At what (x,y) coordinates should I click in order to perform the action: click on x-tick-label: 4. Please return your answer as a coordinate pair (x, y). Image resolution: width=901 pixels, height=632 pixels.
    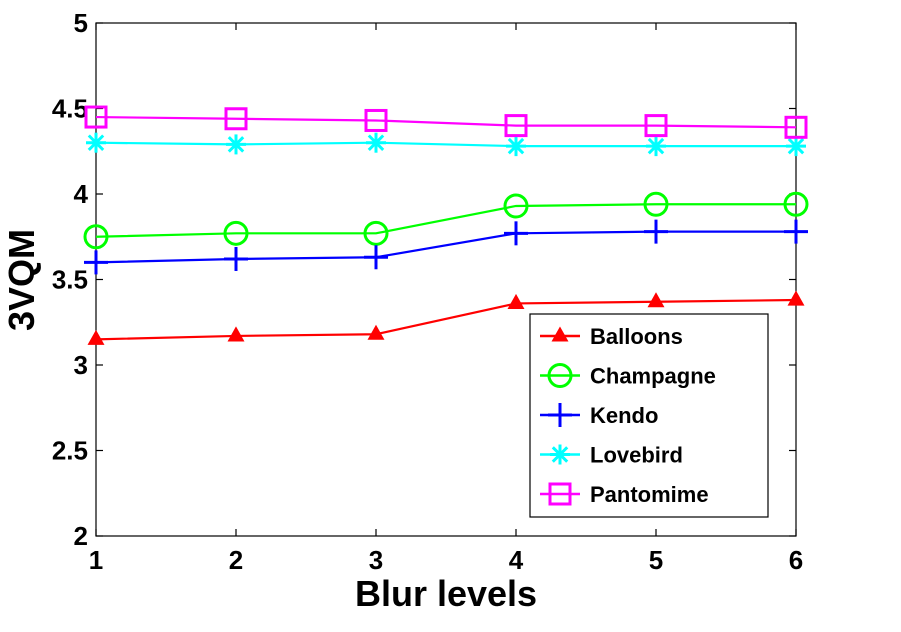
    Looking at the image, I should click on (516, 560).